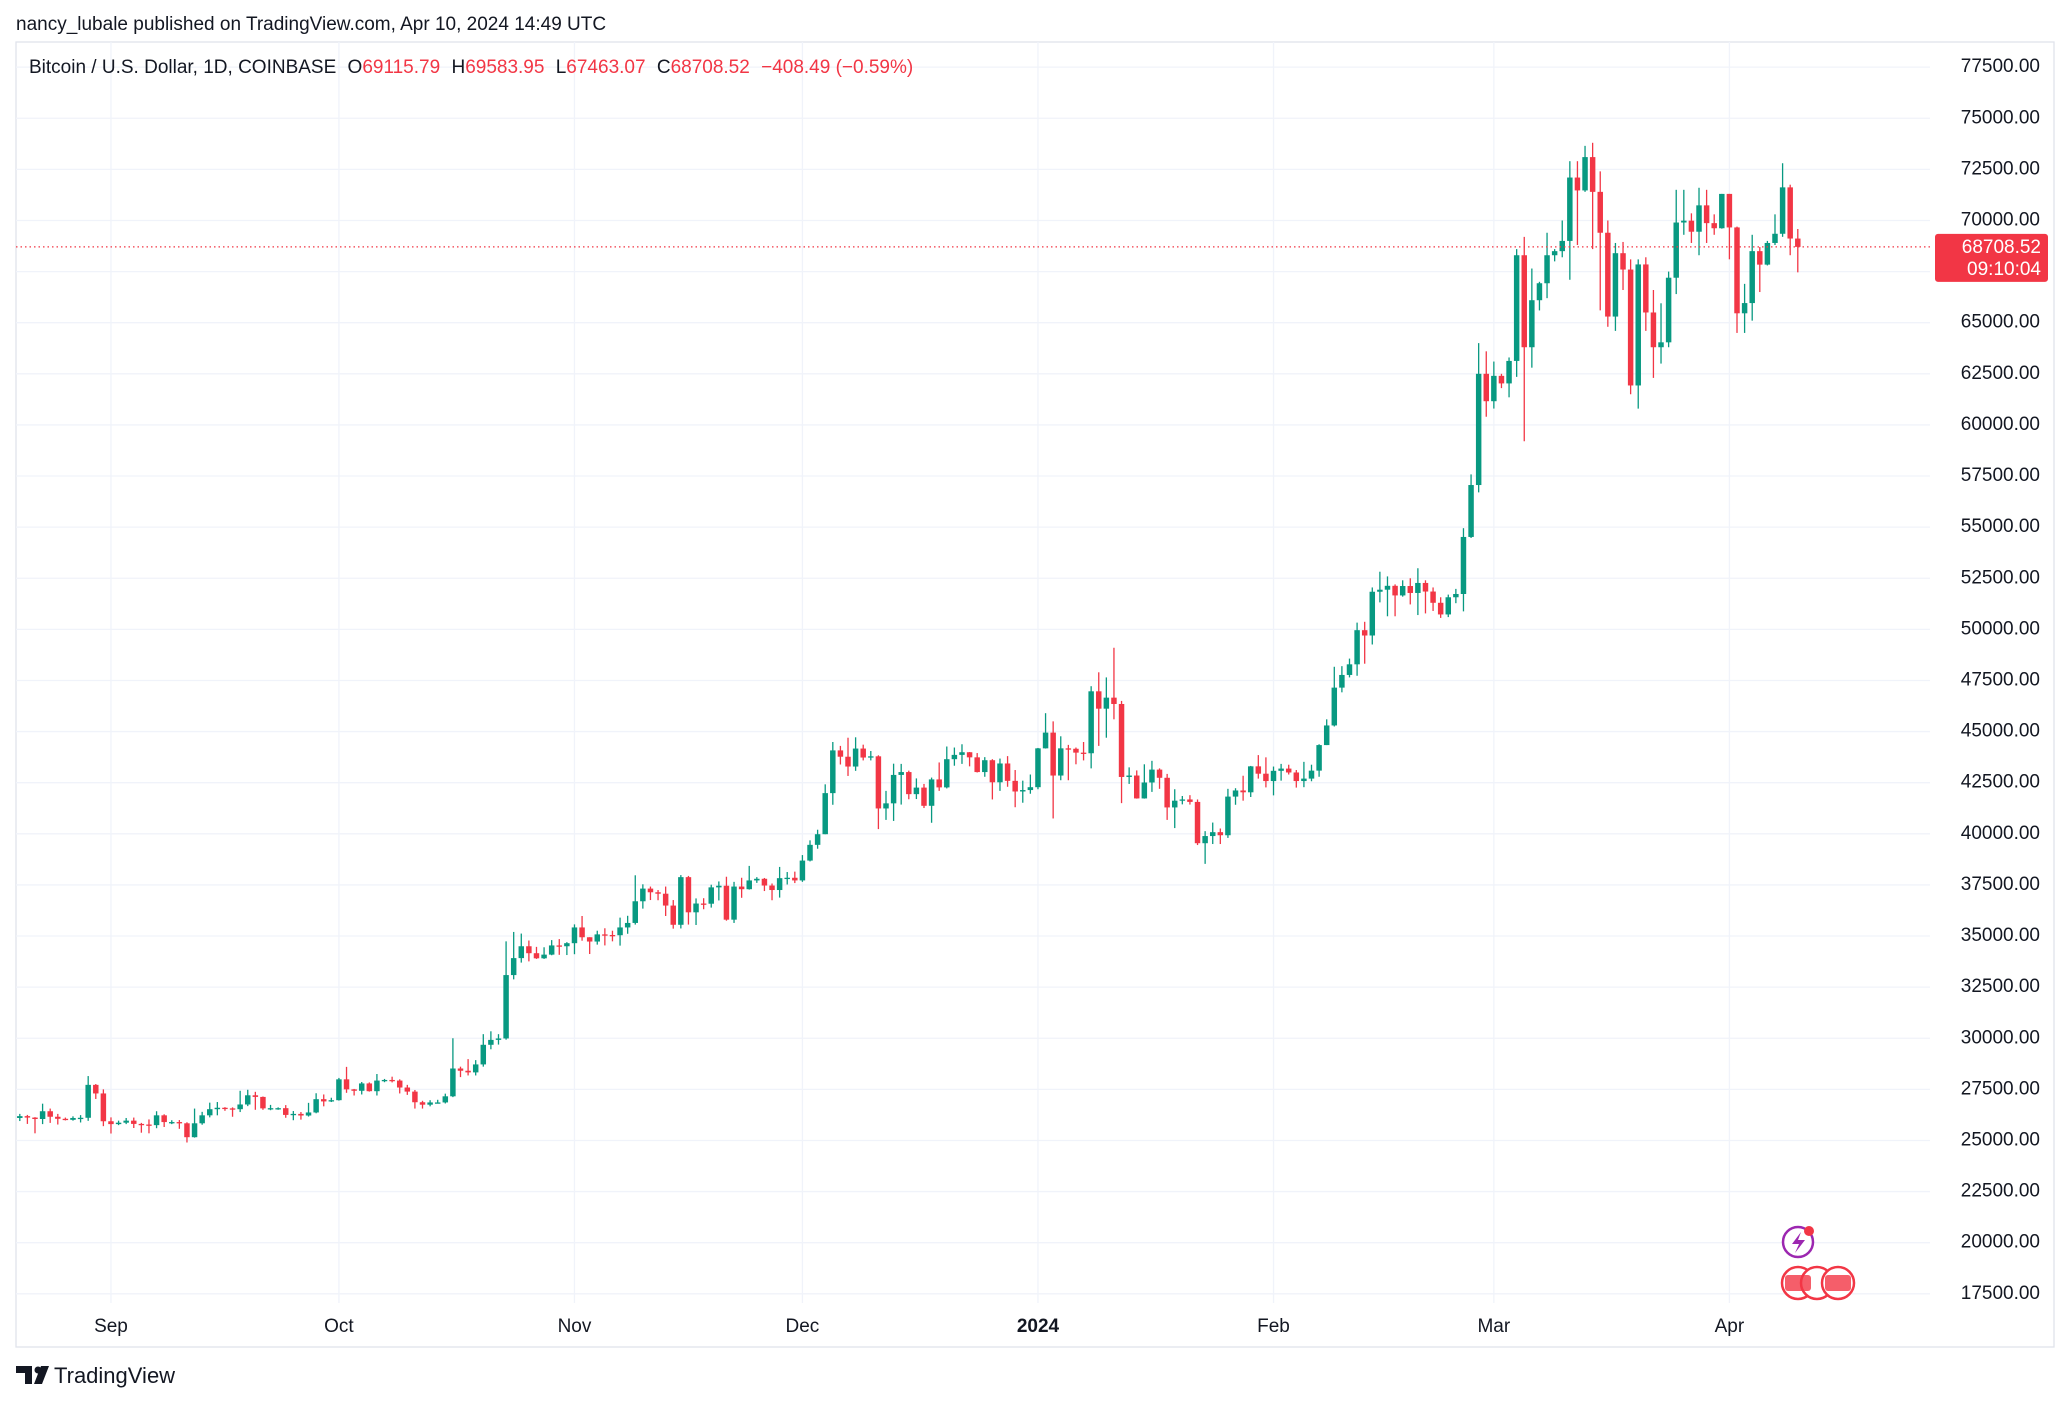 Image resolution: width=2070 pixels, height=1405 pixels. What do you see at coordinates (710, 67) in the screenshot?
I see `close-value: 68708.52` at bounding box center [710, 67].